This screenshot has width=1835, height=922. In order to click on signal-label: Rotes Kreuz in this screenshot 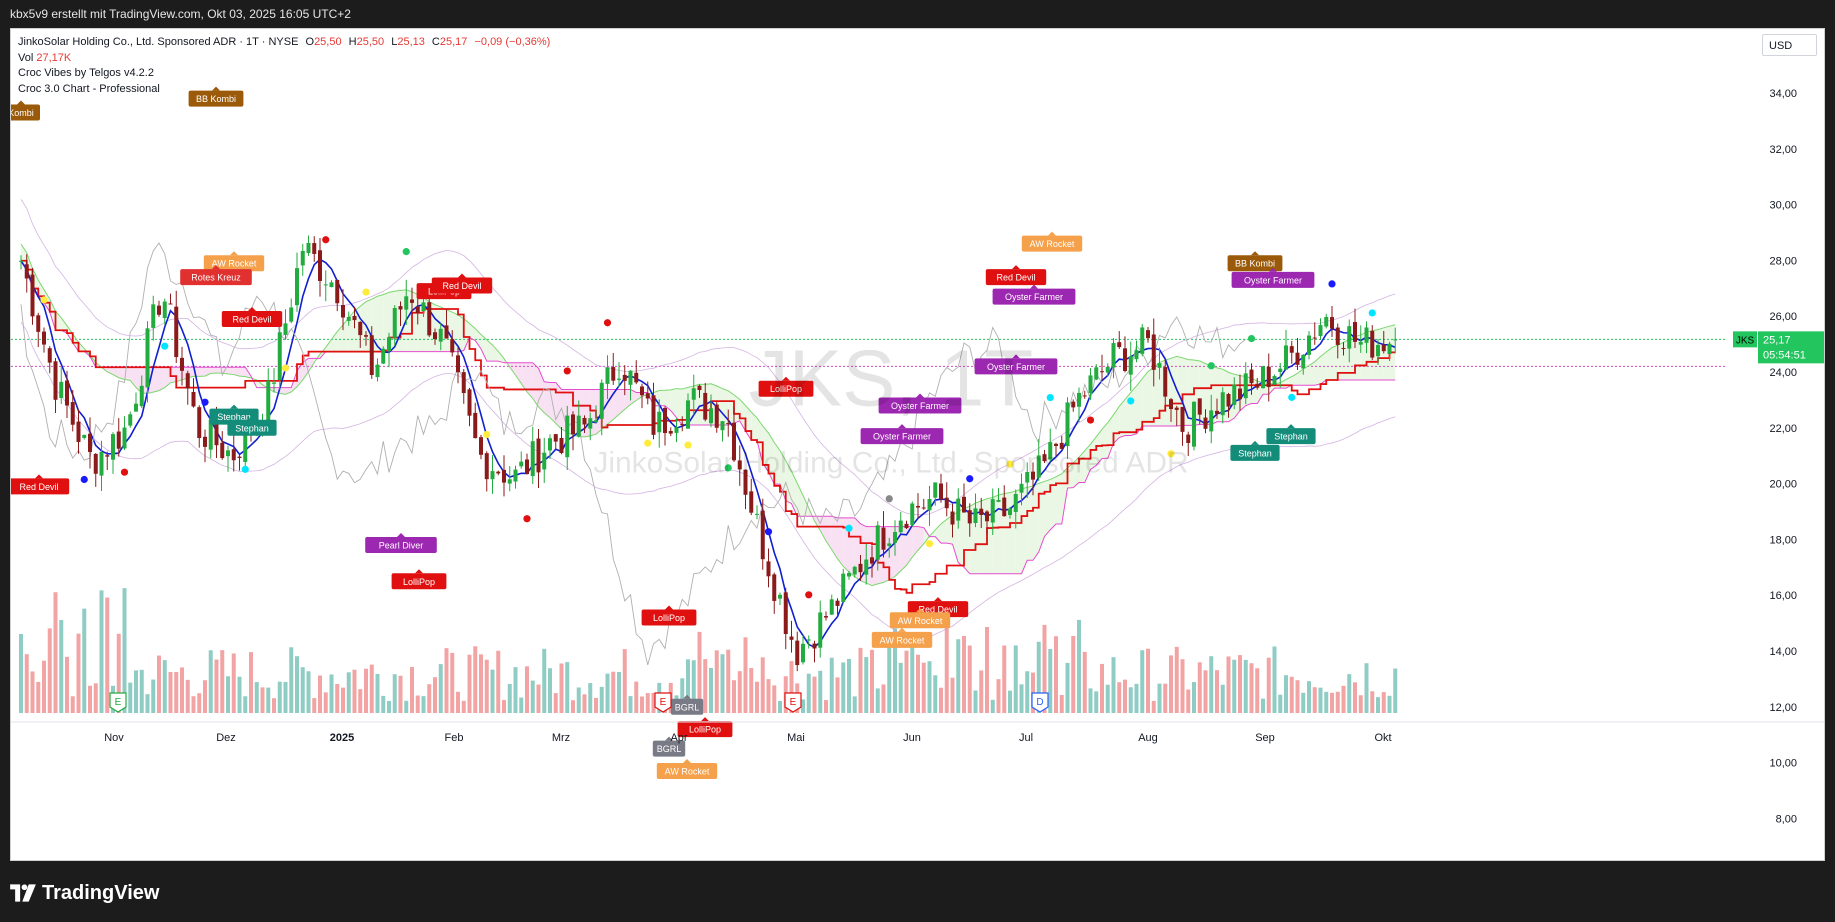, I will do `click(216, 275)`.